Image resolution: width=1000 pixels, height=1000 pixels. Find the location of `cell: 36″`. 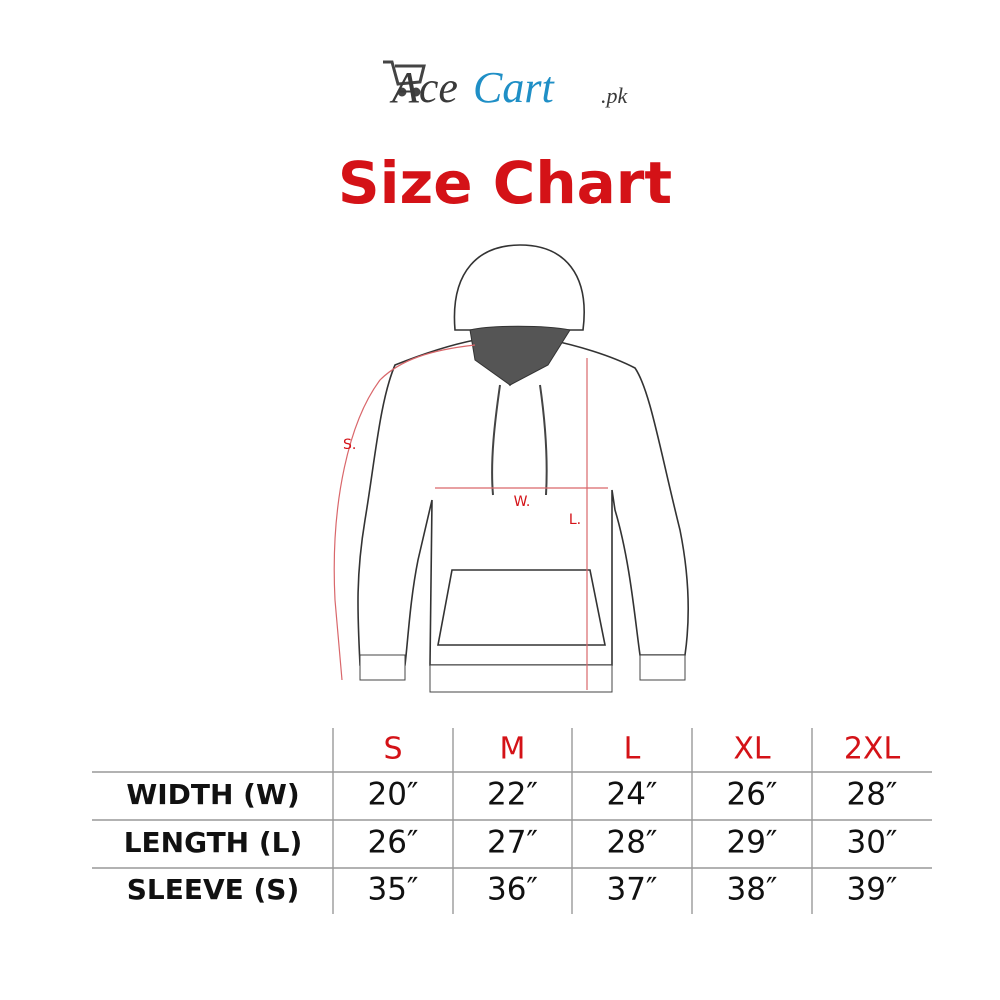

cell: 36″ is located at coordinates (512, 890).